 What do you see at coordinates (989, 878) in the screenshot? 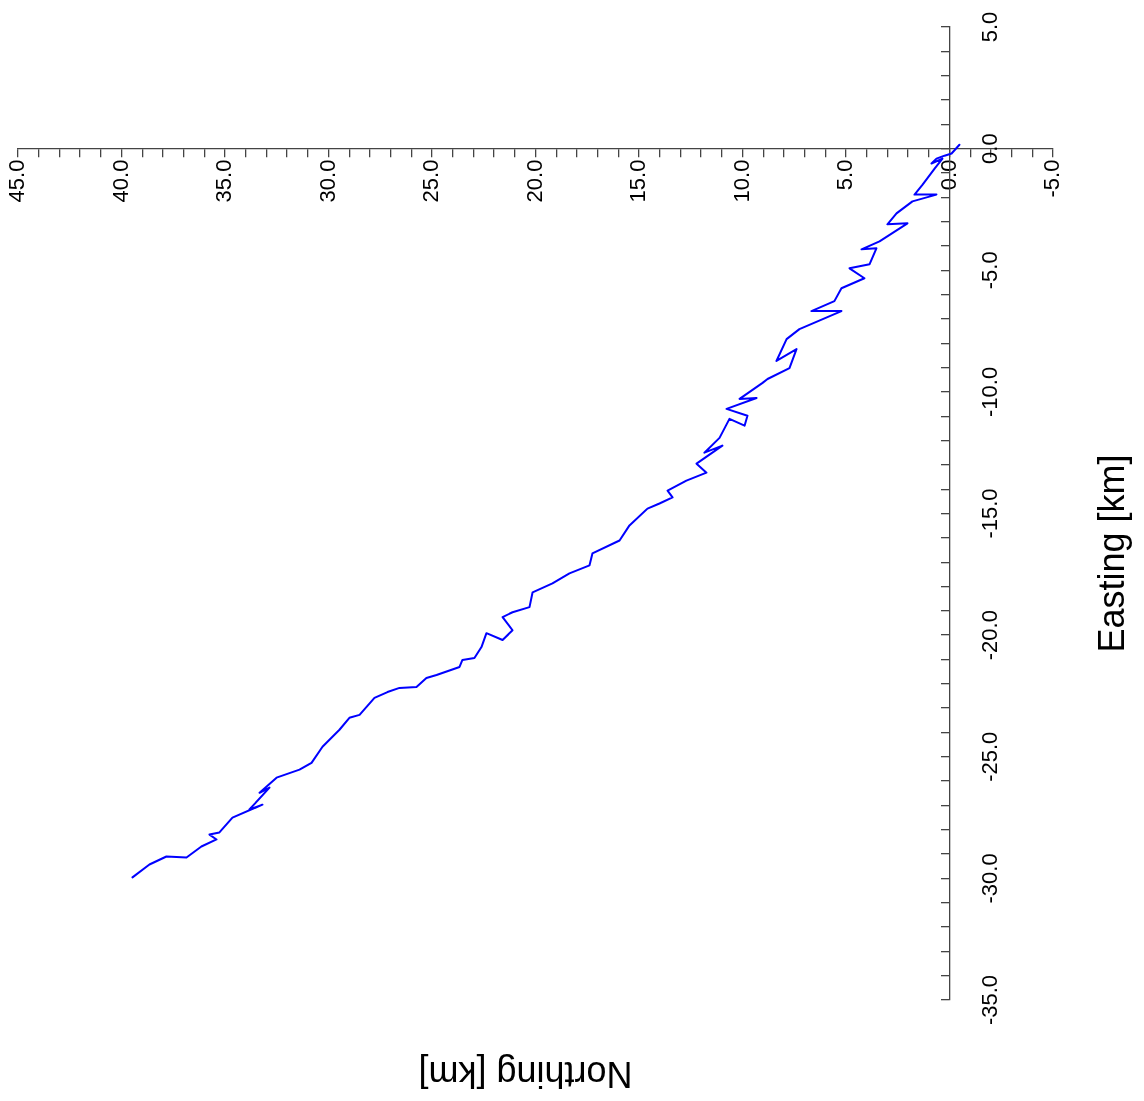
I see `y-tick-label: -30.0` at bounding box center [989, 878].